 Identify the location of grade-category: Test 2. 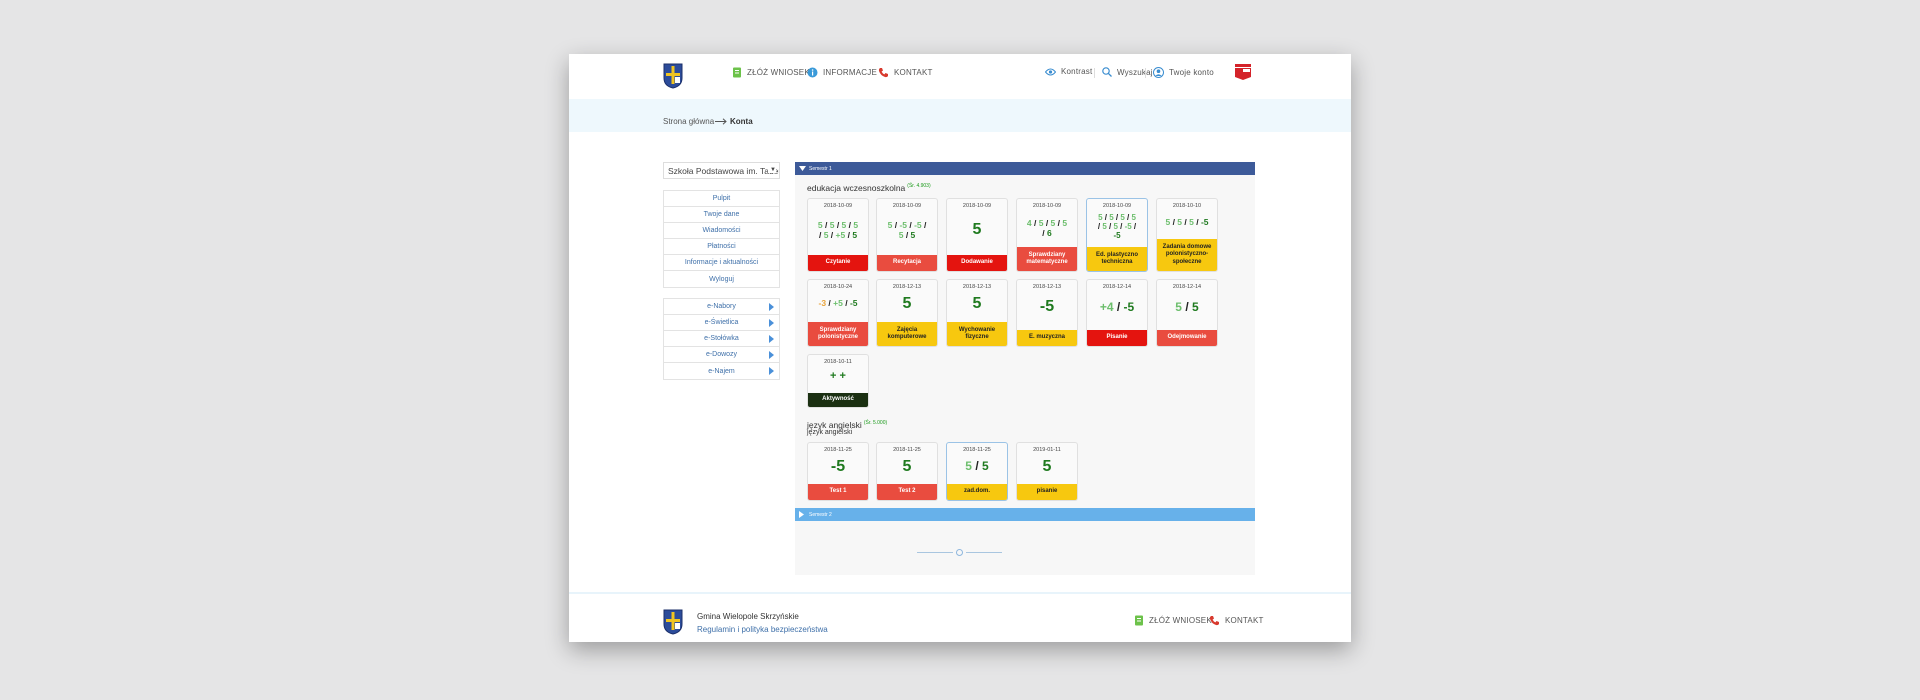
(907, 492).